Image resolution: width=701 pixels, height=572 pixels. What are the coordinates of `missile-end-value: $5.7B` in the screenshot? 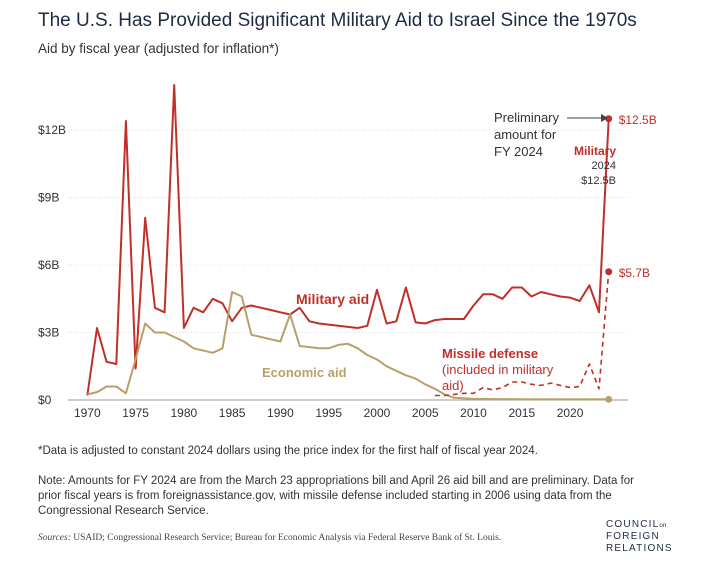 It's located at (634, 273).